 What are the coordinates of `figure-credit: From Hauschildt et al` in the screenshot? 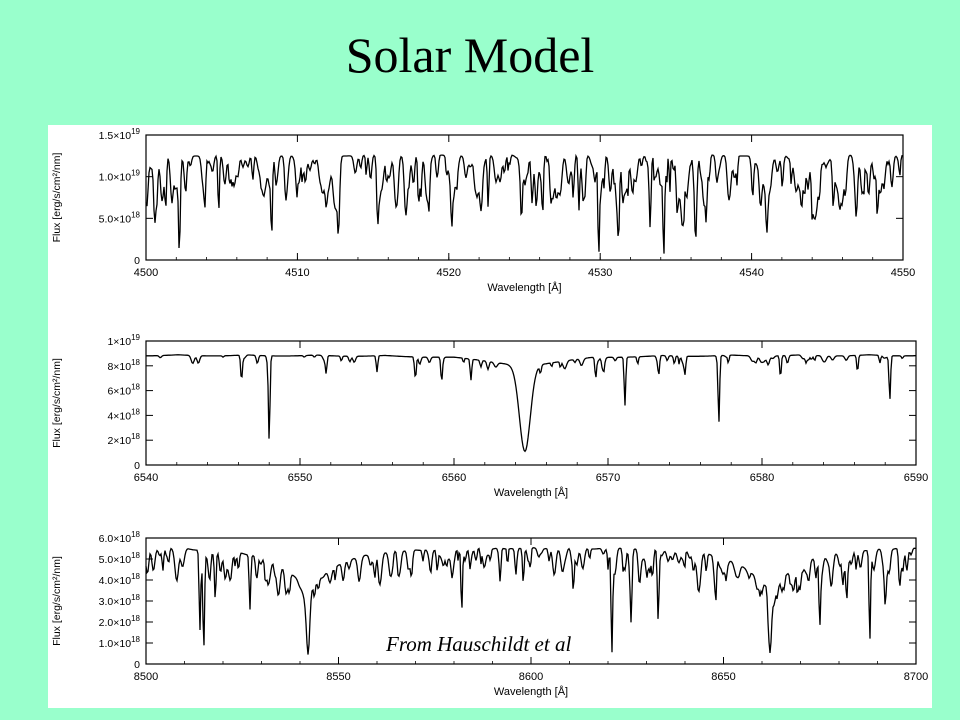 It's located at (479, 644).